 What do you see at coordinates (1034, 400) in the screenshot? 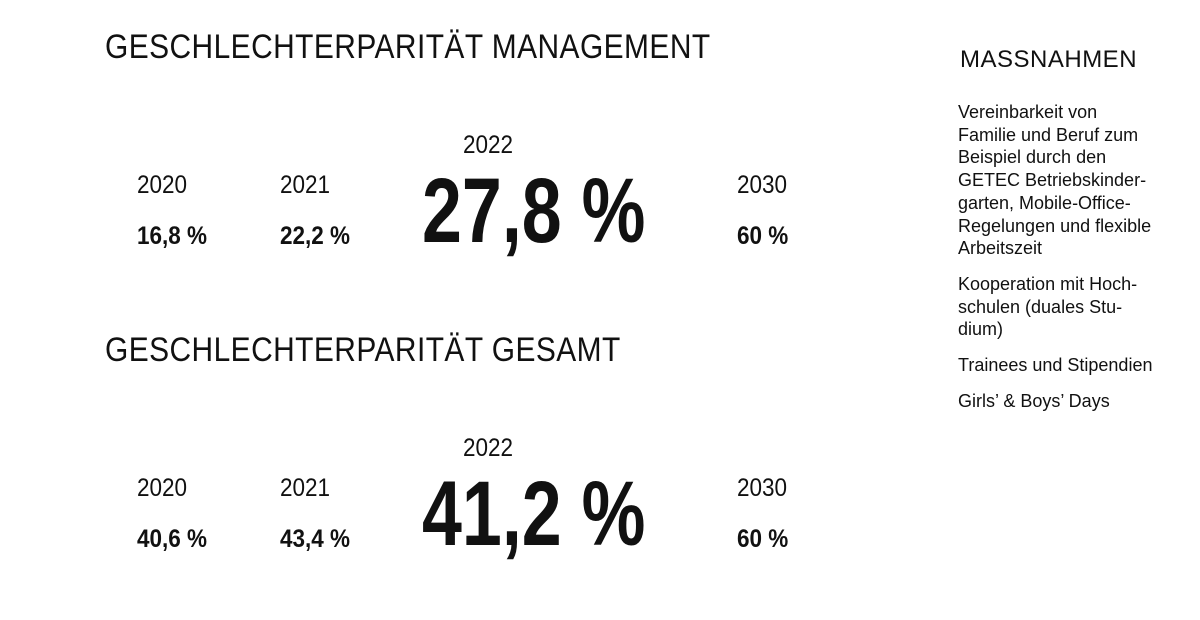
I see `measure-line: Girls’ & Boys’ Days` at bounding box center [1034, 400].